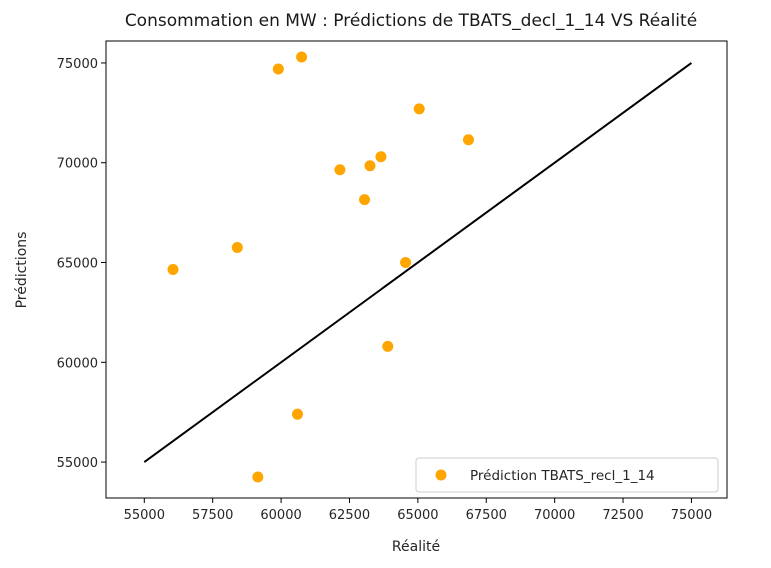 The image size is (771, 568). What do you see at coordinates (691, 515) in the screenshot?
I see `x-tick-label: 75000` at bounding box center [691, 515].